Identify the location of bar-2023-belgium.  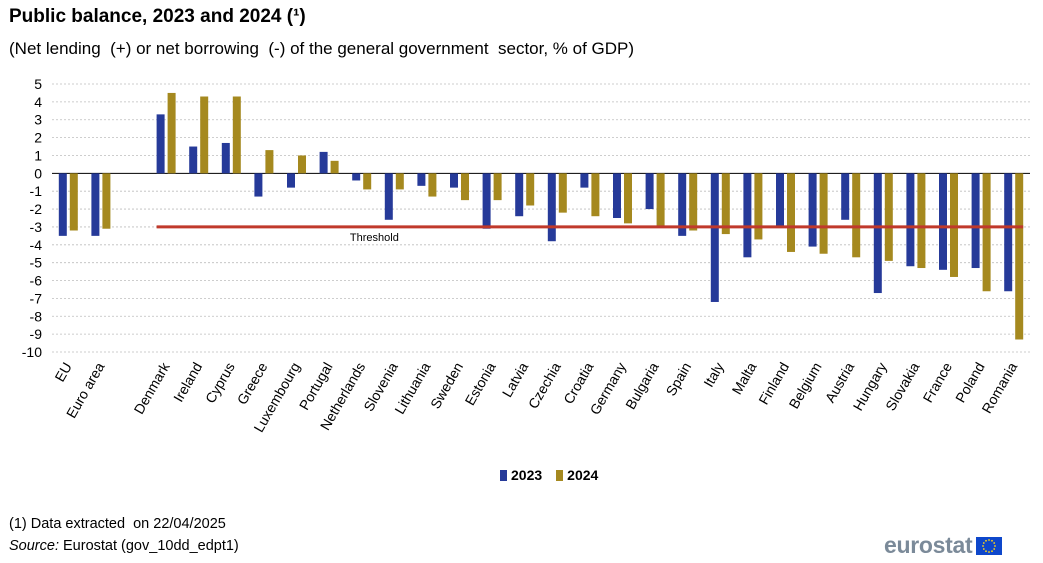
(812, 210).